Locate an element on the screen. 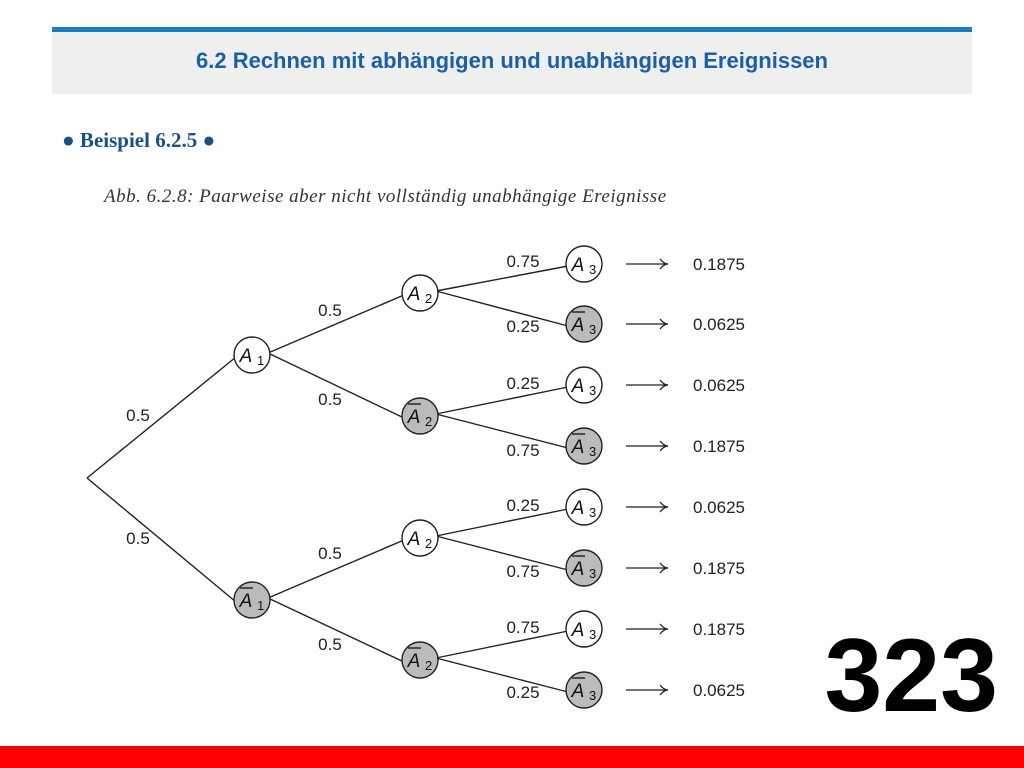  page-number: 323 is located at coordinates (911, 676).